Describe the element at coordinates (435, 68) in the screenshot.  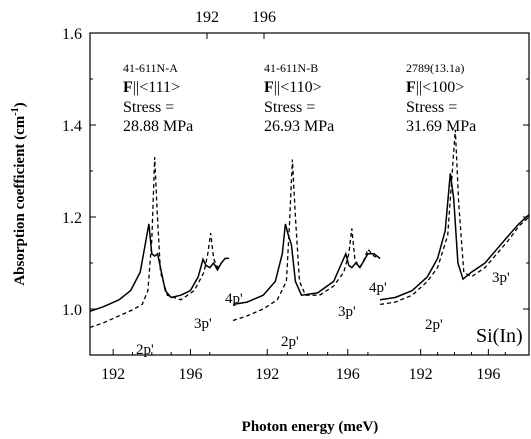
I see `sample-id: 2789(13.1a)` at that location.